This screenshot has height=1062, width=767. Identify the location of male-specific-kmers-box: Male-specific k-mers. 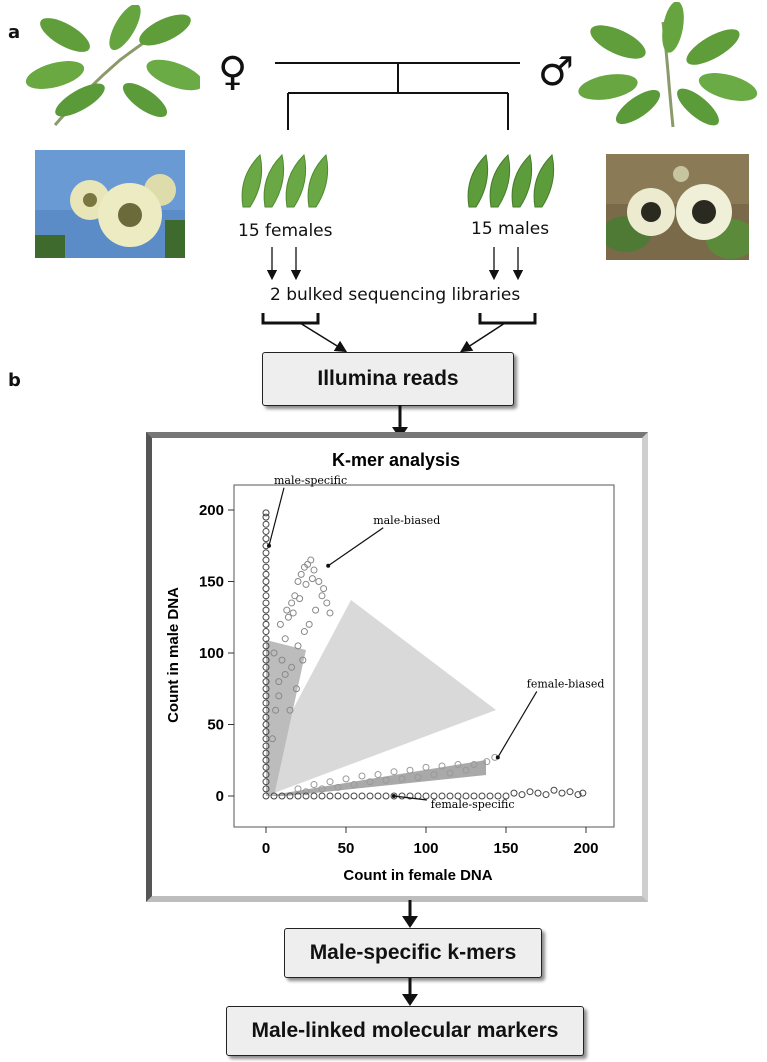
(413, 953).